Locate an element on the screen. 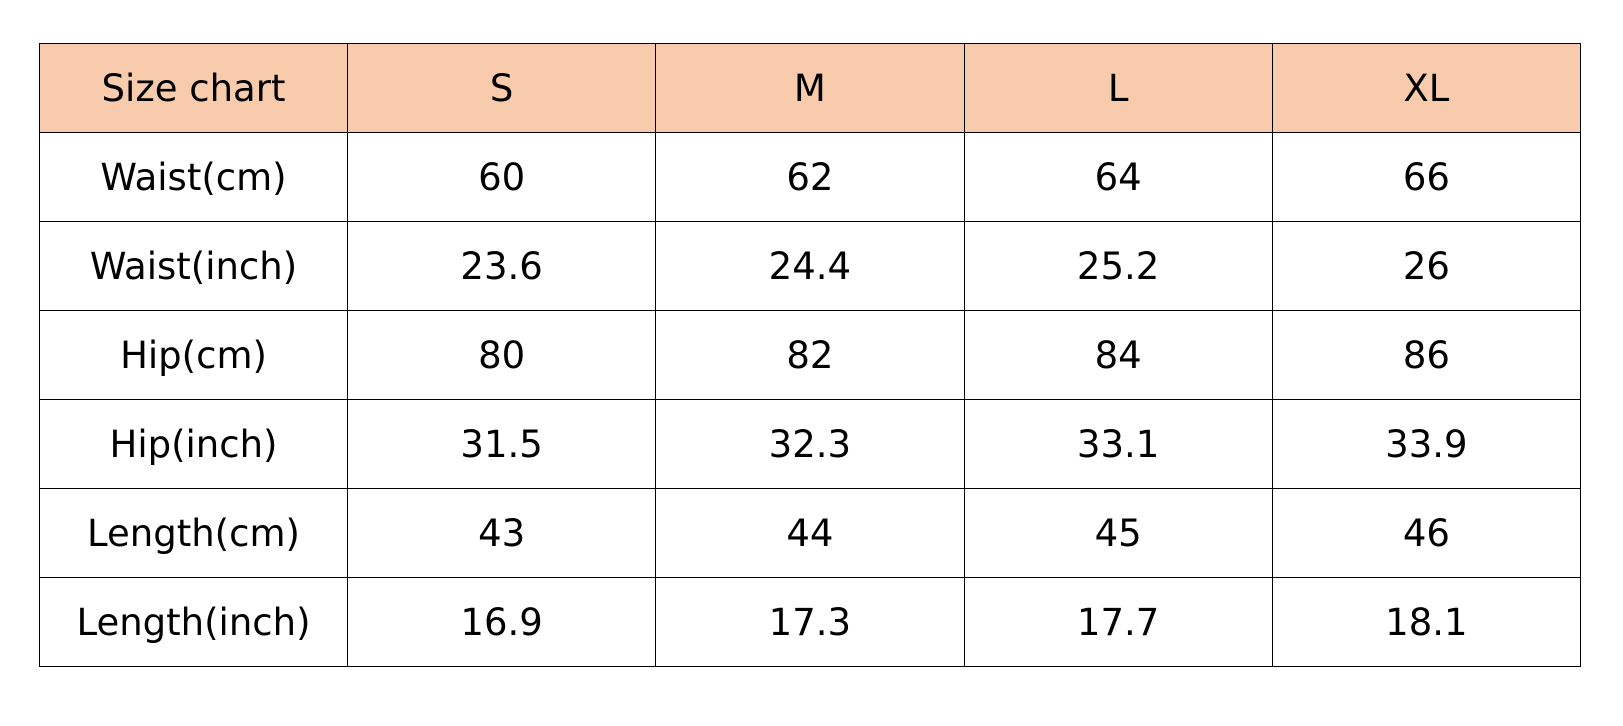 The height and width of the screenshot is (726, 1623). table-cell: 18.1 is located at coordinates (1426, 622).